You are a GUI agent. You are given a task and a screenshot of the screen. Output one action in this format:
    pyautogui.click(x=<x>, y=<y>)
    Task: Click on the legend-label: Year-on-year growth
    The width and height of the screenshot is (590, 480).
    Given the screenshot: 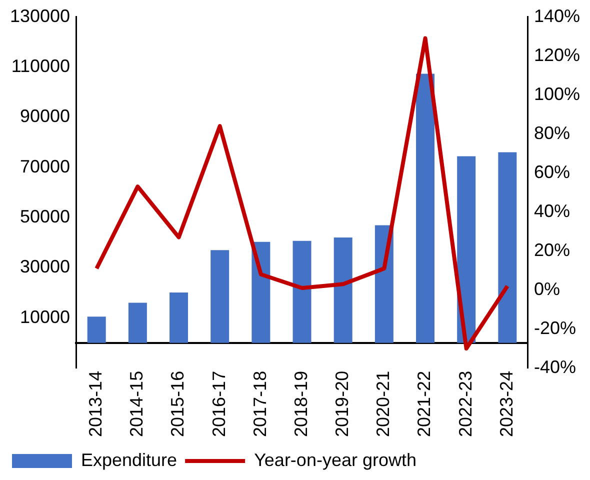 What is the action you would take?
    pyautogui.click(x=335, y=460)
    